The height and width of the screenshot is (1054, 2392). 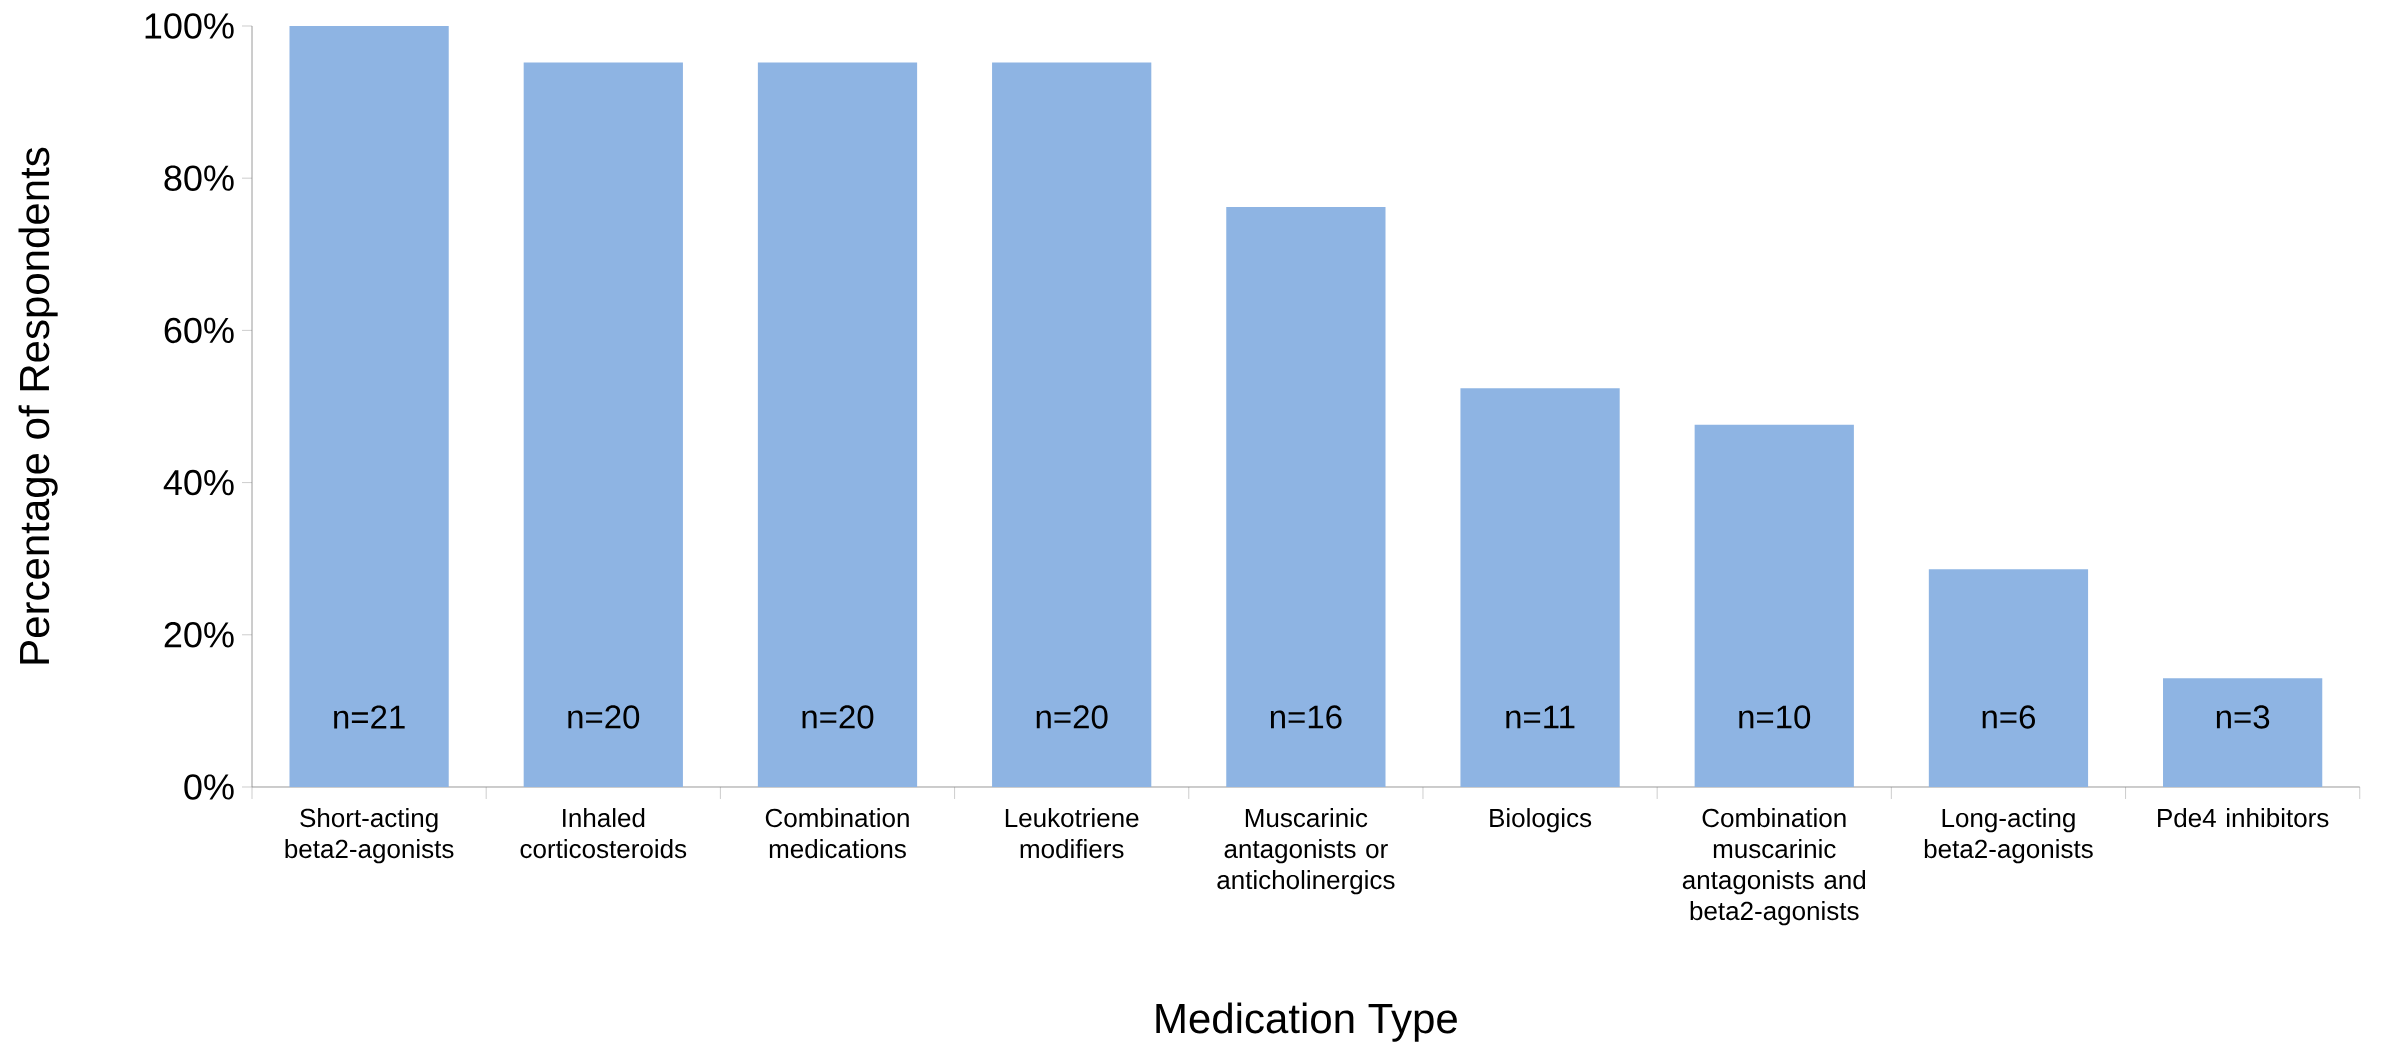 What do you see at coordinates (1306, 851) in the screenshot?
I see `x-tick-label: Muscarinic antagonists or anticholinergics` at bounding box center [1306, 851].